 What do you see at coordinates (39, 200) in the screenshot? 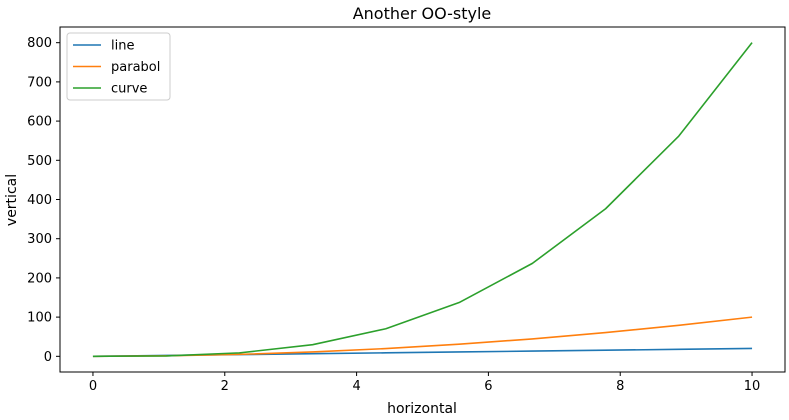
I see `y-tick-label: 400` at bounding box center [39, 200].